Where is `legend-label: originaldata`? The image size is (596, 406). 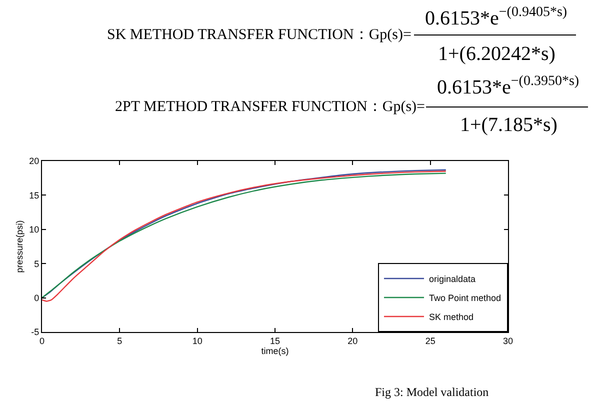
legend-label: originaldata is located at coordinates (452, 279).